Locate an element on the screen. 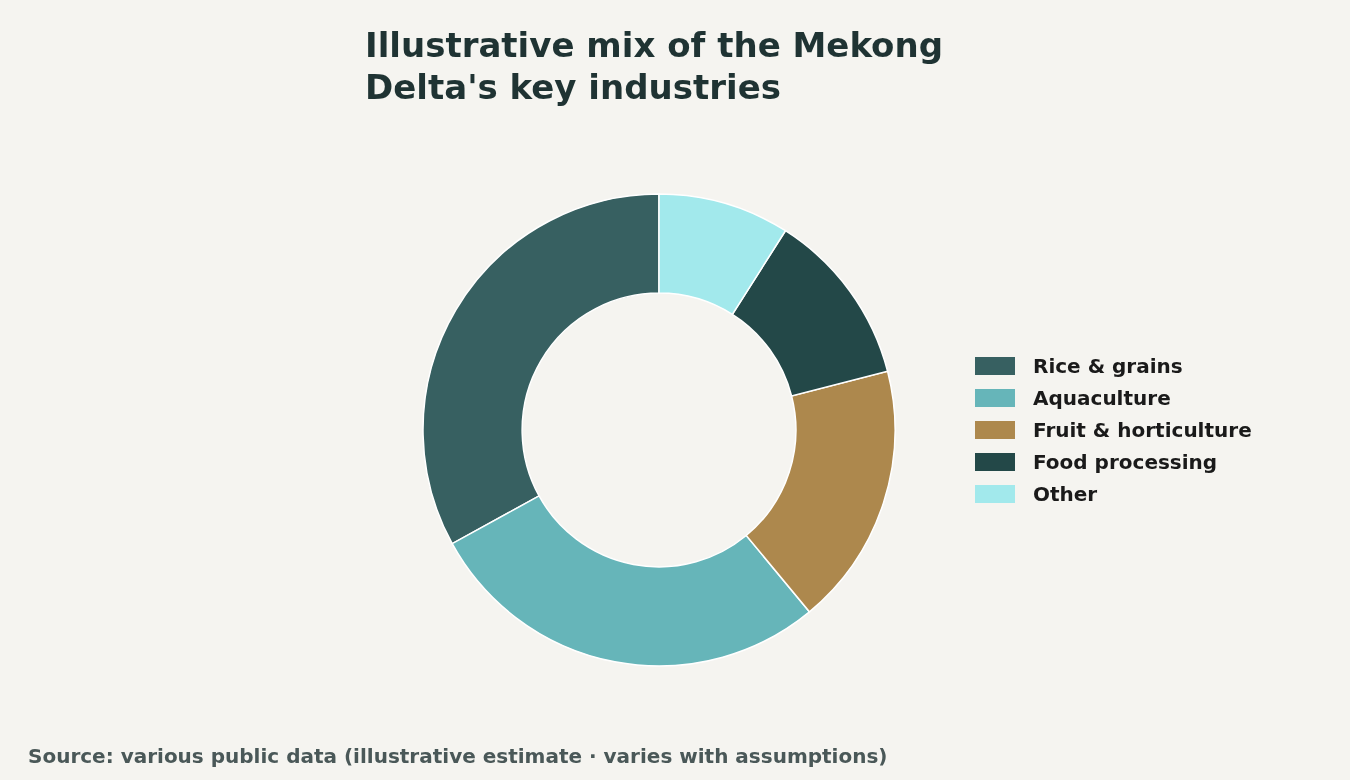 The width and height of the screenshot is (1350, 780). legend-label: Food processing is located at coordinates (1125, 462).